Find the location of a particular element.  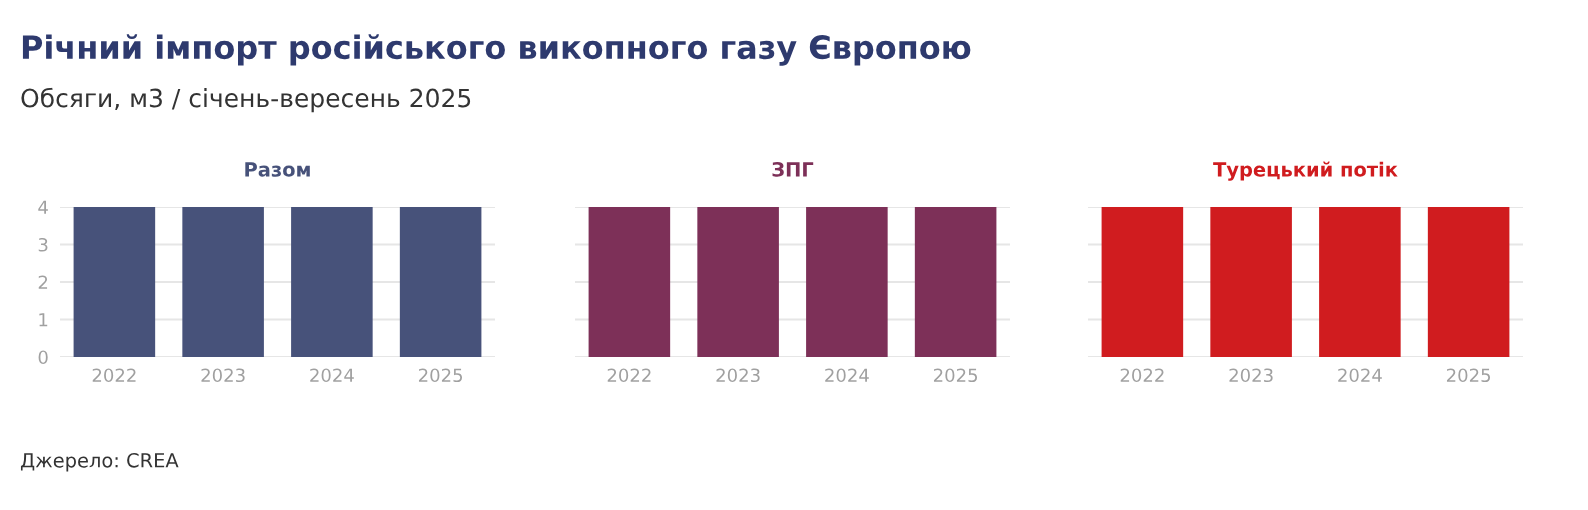

series-label: ЗПГ is located at coordinates (793, 169).